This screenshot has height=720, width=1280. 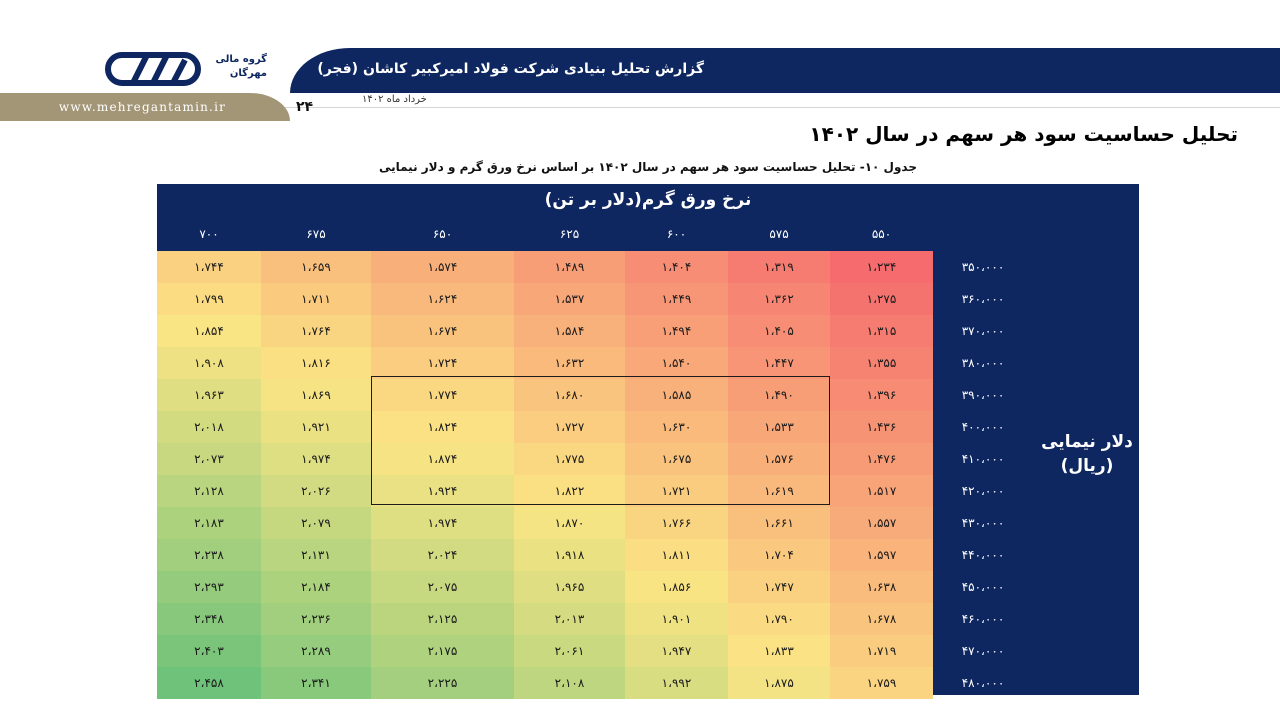 I want to click on header-band, so click(x=785, y=70).